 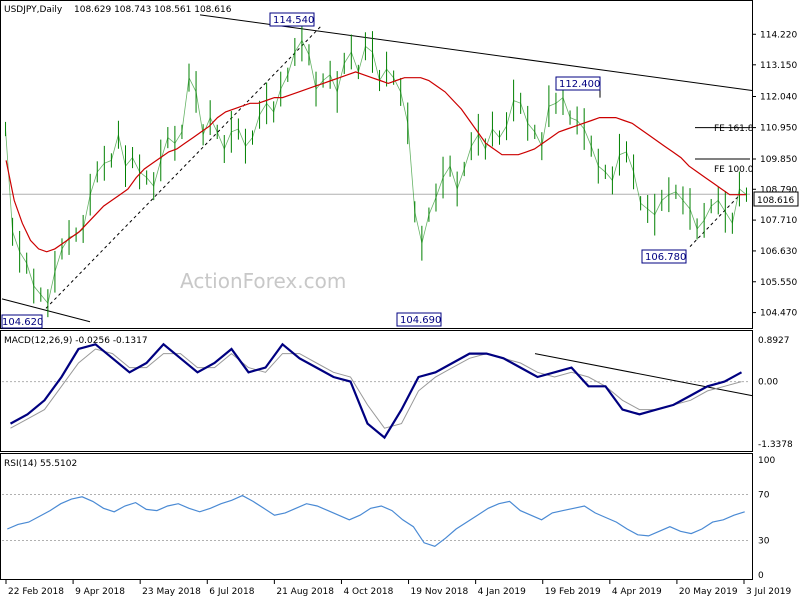 I want to click on ohlc-readout: 108.629 108.743 108.561 108.616, so click(x=153, y=10).